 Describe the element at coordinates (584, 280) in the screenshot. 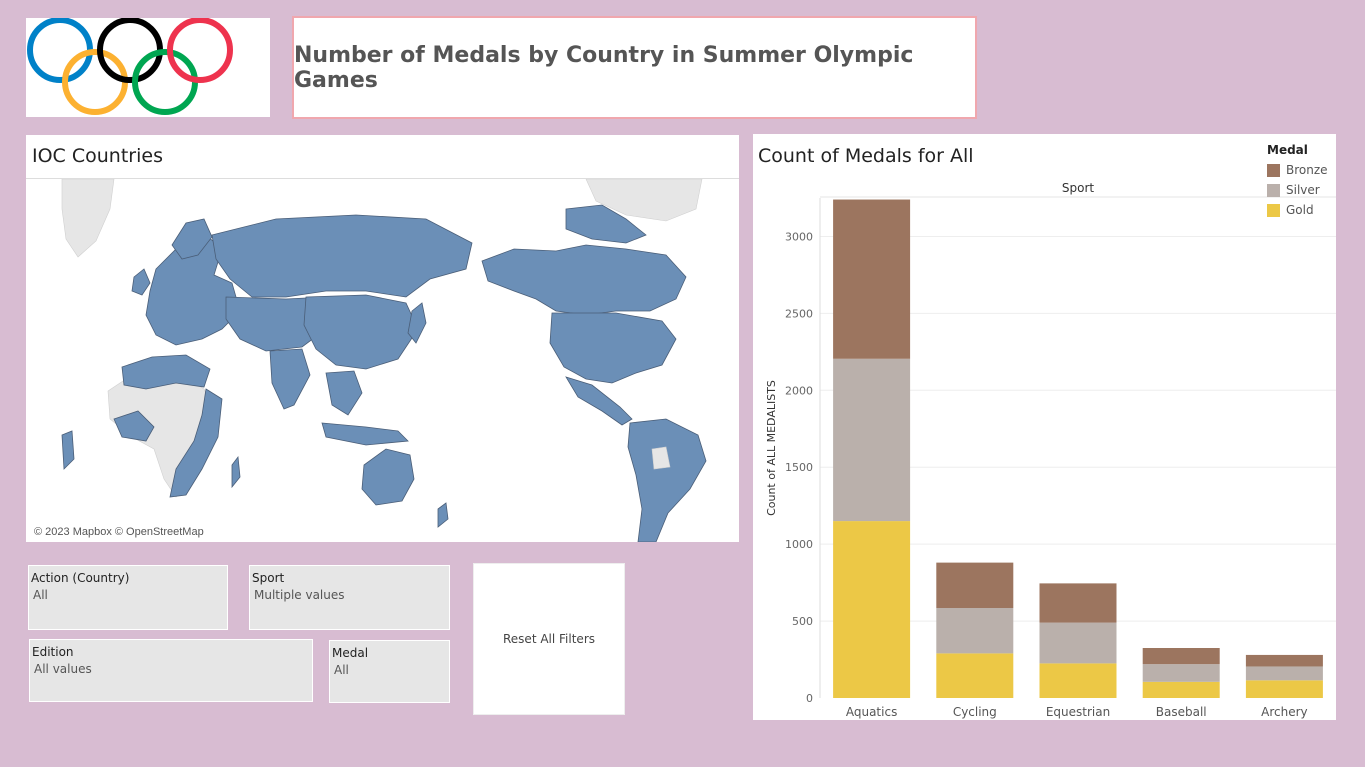

I see `alaska-canada-land` at that location.